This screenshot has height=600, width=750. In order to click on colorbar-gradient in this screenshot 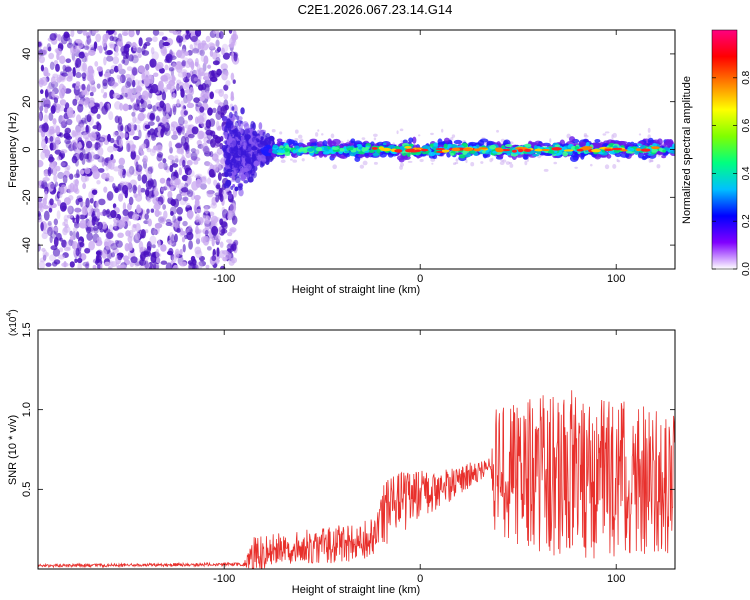, I will do `click(724, 149)`.